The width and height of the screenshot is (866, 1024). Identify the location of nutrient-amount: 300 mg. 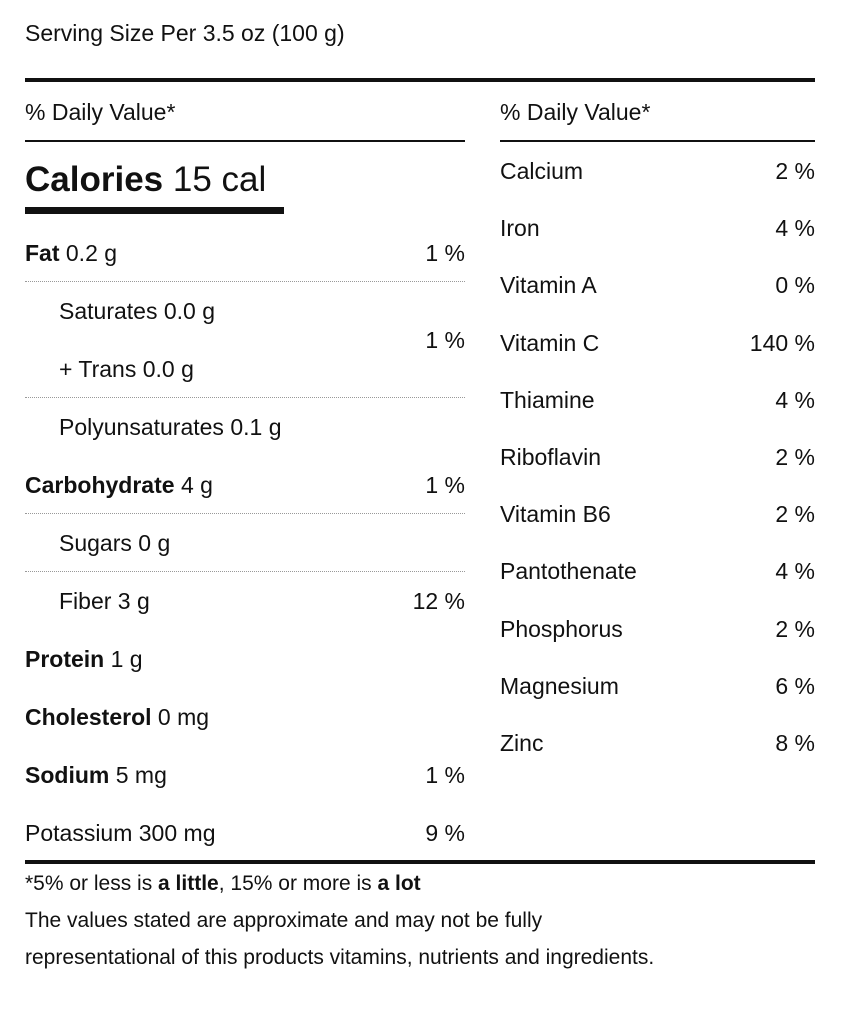
(177, 833).